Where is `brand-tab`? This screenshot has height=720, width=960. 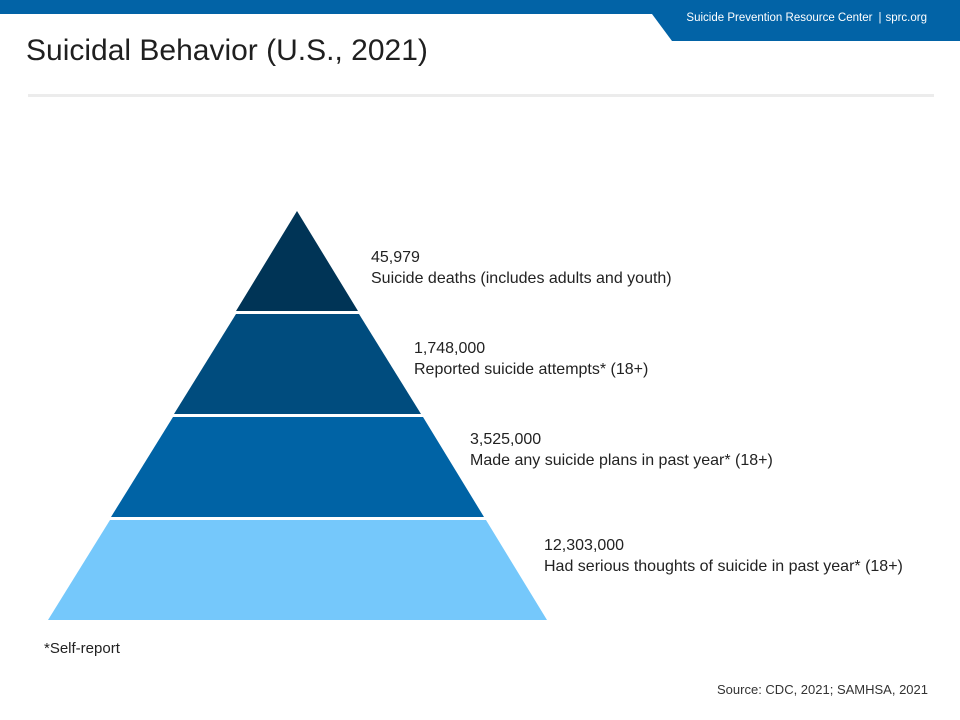
brand-tab is located at coordinates (806, 27).